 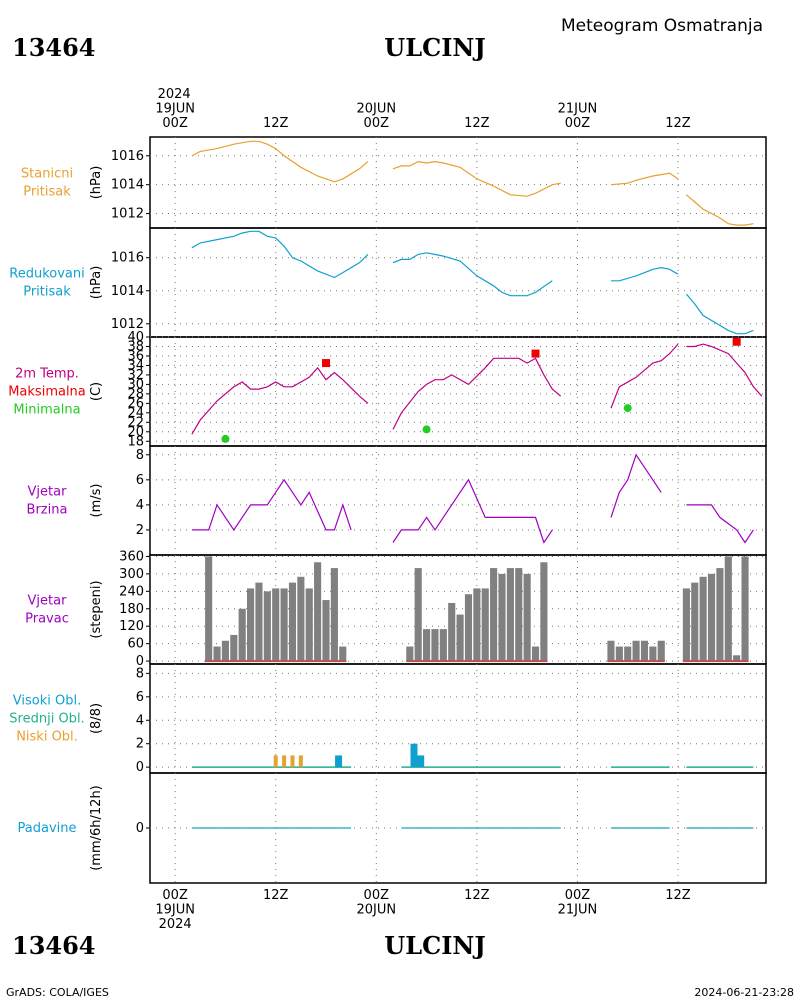 What do you see at coordinates (47, 292) in the screenshot?
I see `panel-label: Pritisak` at bounding box center [47, 292].